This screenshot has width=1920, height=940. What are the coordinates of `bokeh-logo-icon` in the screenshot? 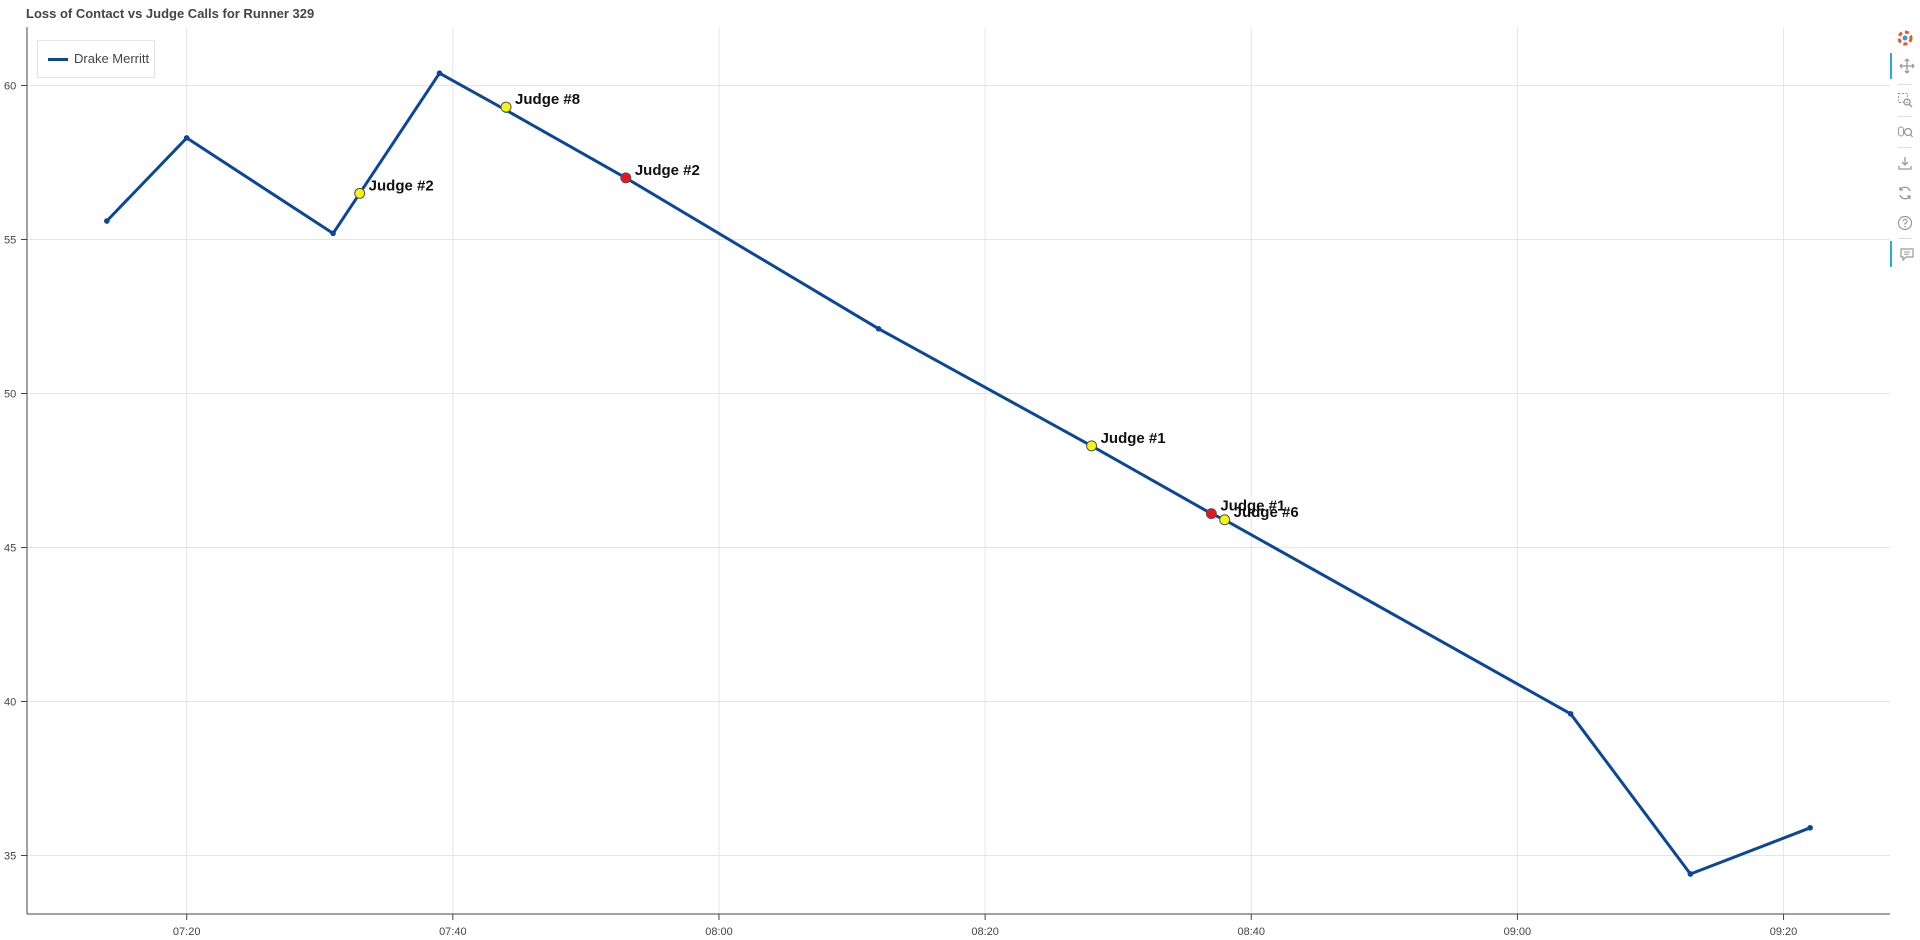 It's located at (1905, 38).